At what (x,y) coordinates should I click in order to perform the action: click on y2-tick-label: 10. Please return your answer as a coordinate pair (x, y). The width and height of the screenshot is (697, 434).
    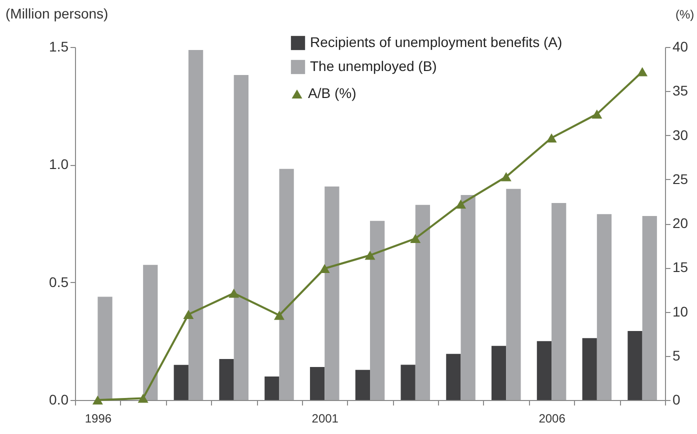
    Looking at the image, I should click on (680, 311).